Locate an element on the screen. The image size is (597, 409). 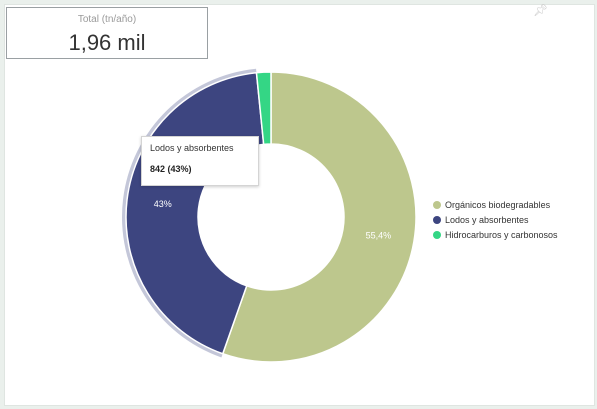
pin-icon: 📌︎ is located at coordinates (541, 10).